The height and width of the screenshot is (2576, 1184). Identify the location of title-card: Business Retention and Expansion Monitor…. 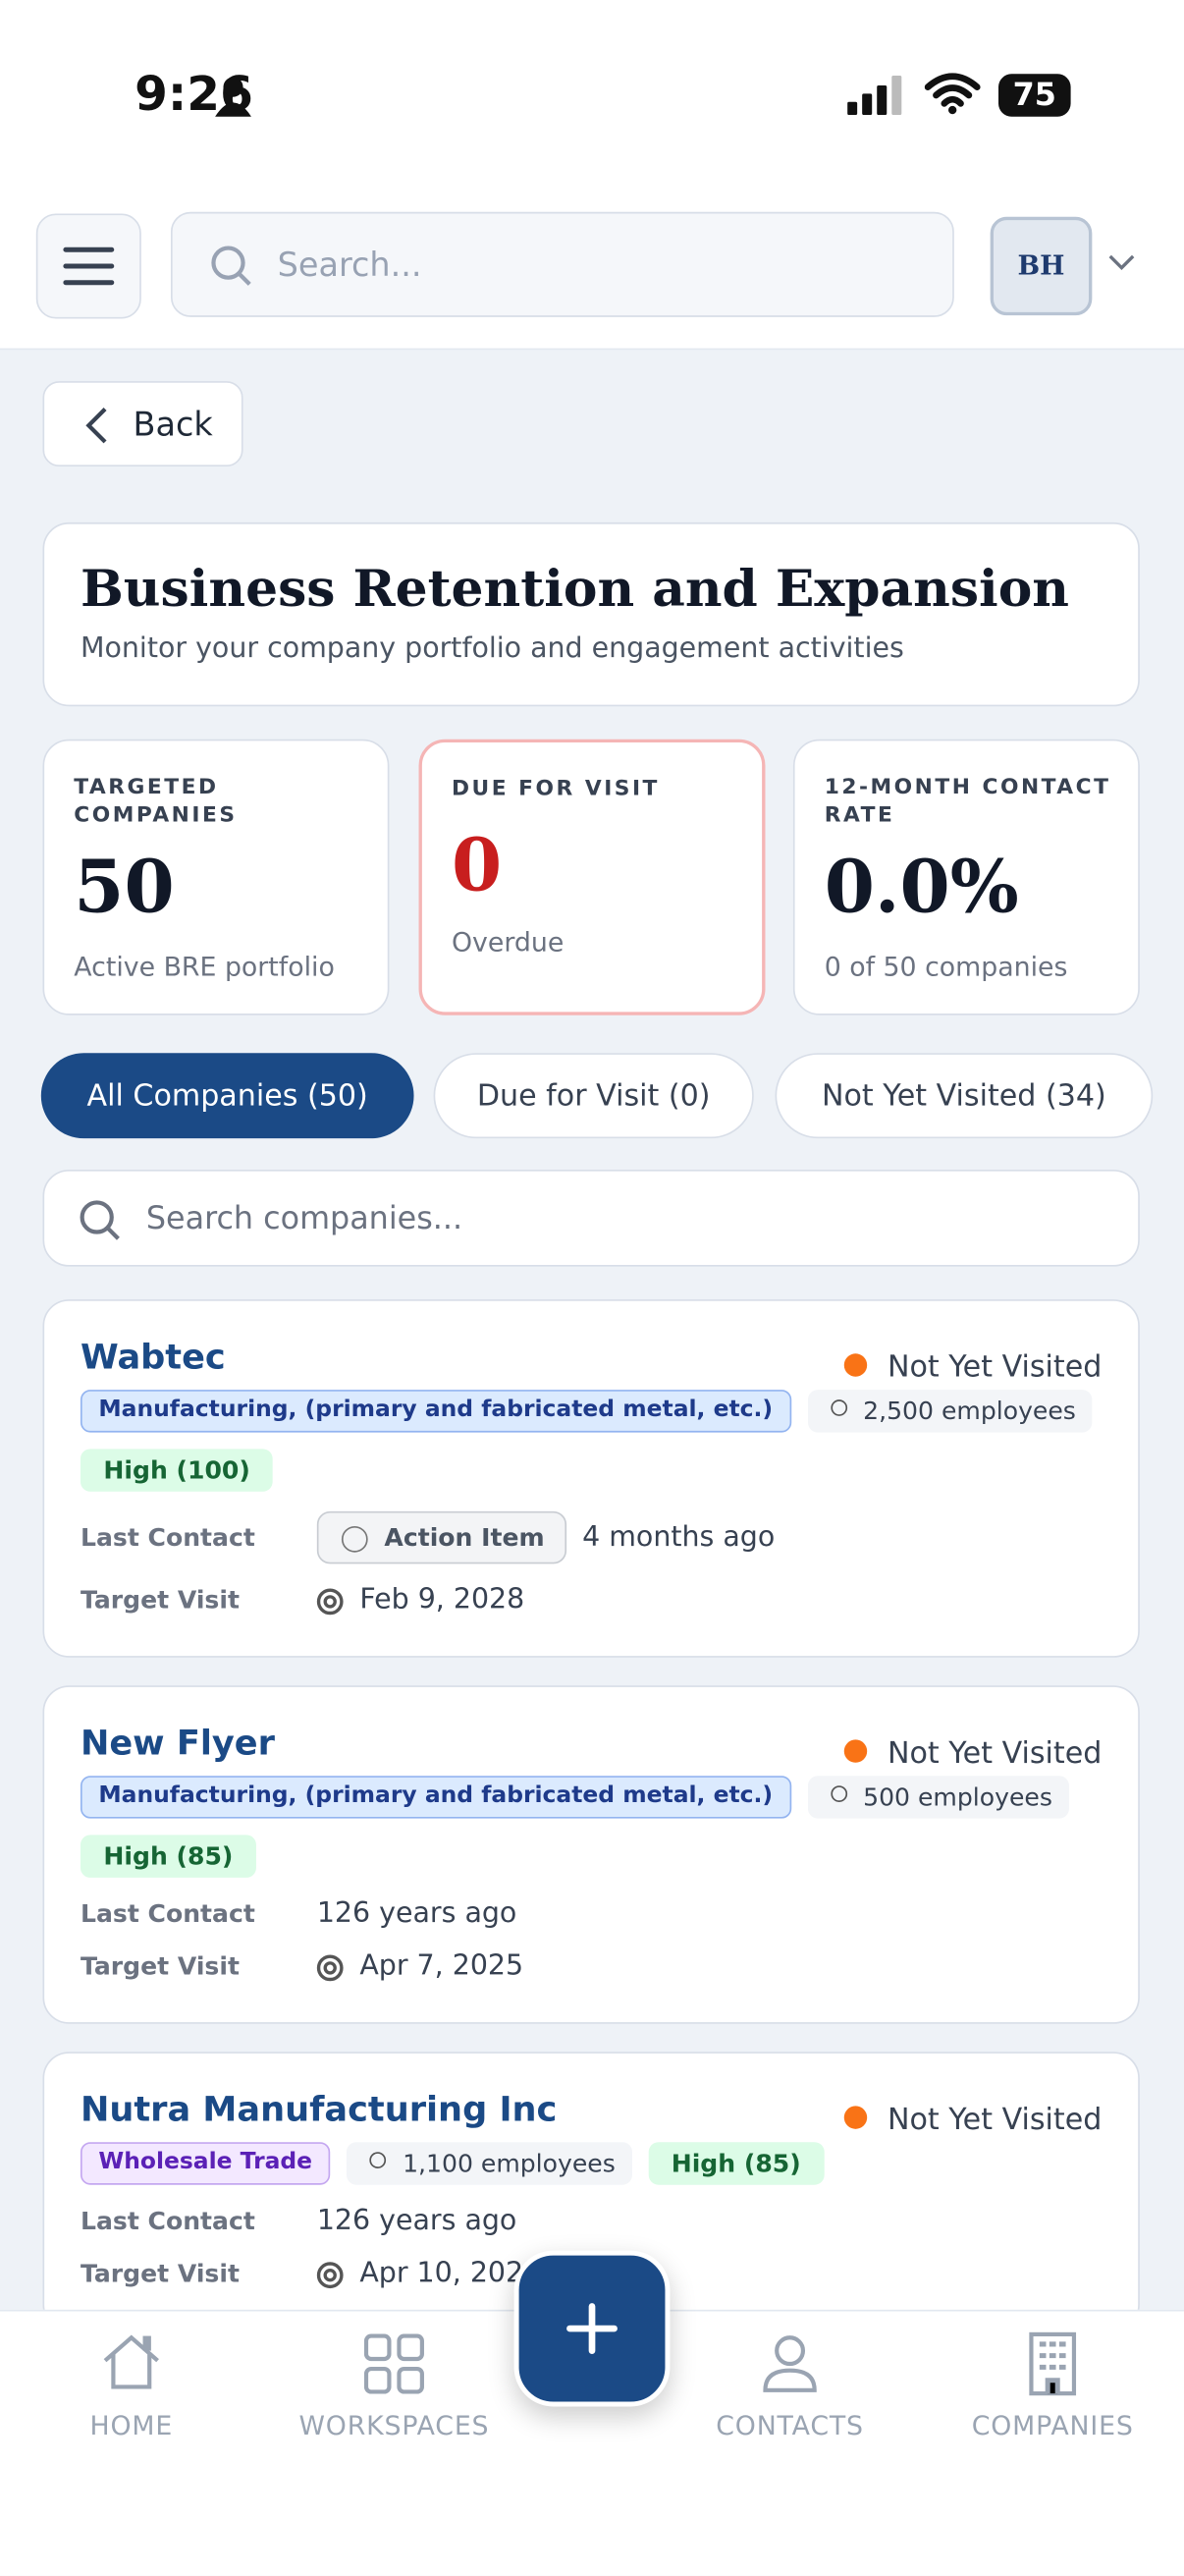
(591, 614).